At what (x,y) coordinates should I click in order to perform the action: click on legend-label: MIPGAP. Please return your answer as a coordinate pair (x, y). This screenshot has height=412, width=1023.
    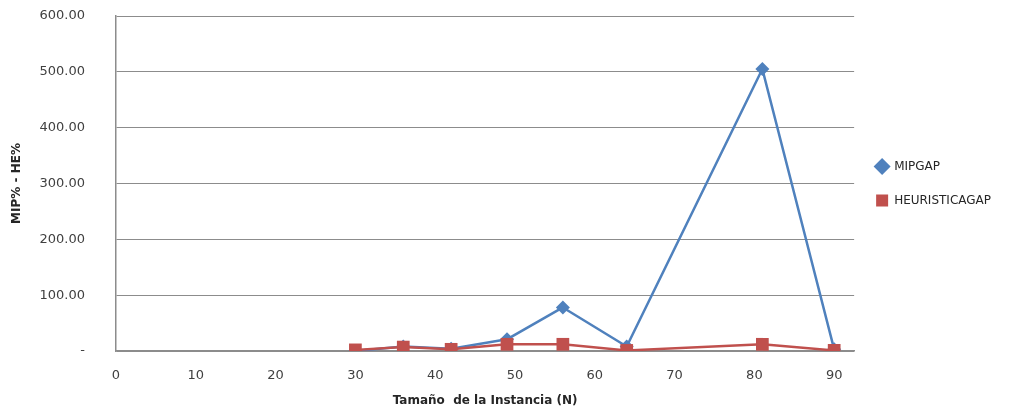
    Looking at the image, I should click on (917, 165).